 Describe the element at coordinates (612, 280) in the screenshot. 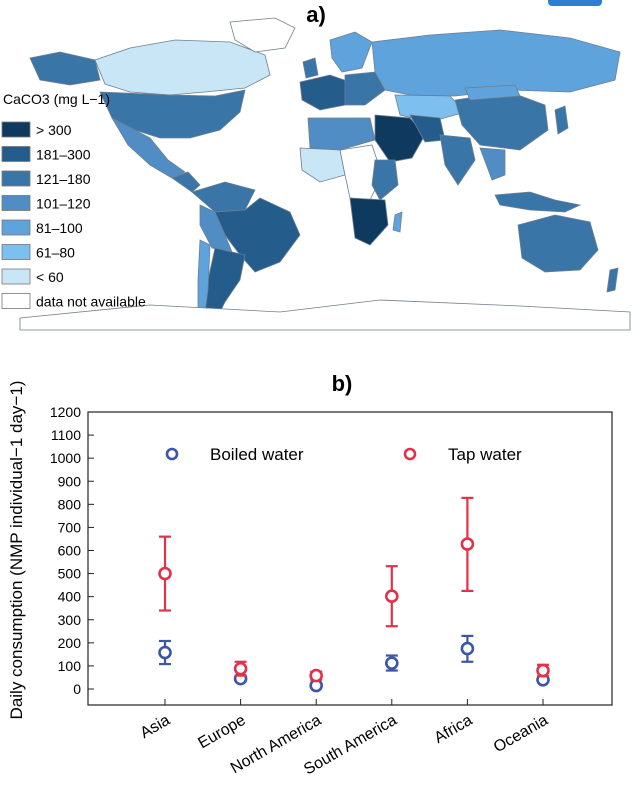

I see `country-new-zealand` at that location.